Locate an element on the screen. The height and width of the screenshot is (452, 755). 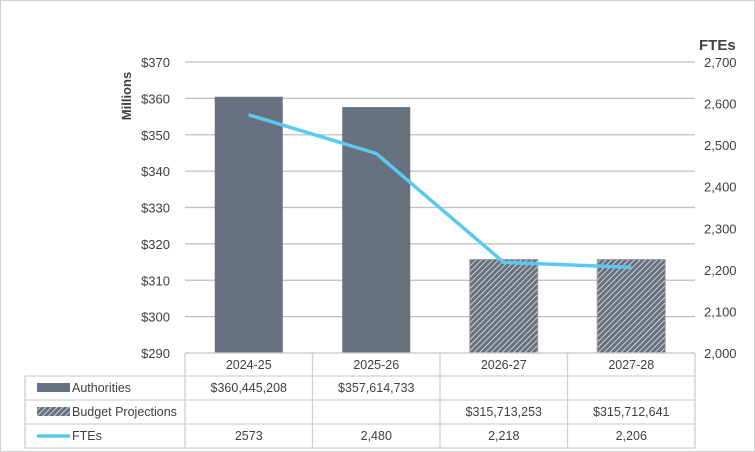
right-tick-label: 2,600 is located at coordinates (720, 104).